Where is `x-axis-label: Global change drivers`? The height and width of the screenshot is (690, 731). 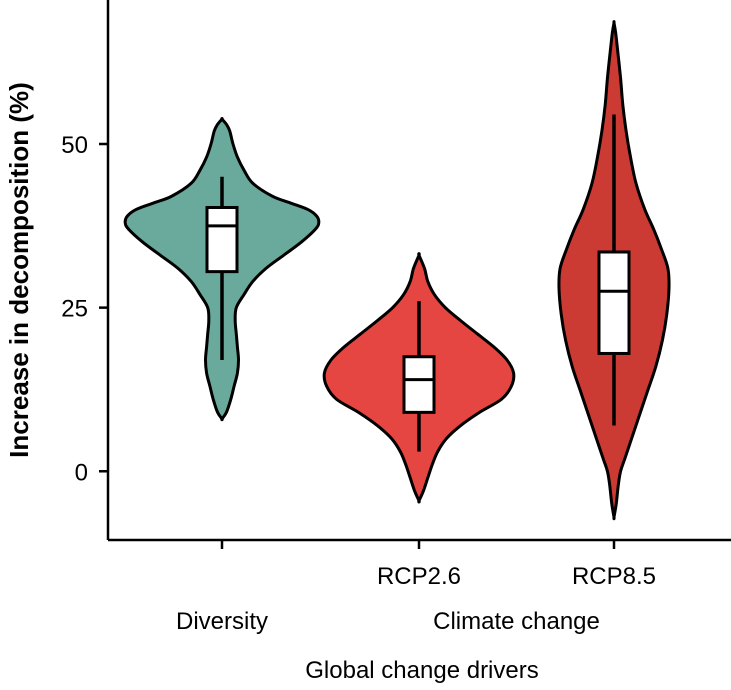 x-axis-label: Global change drivers is located at coordinates (421, 670).